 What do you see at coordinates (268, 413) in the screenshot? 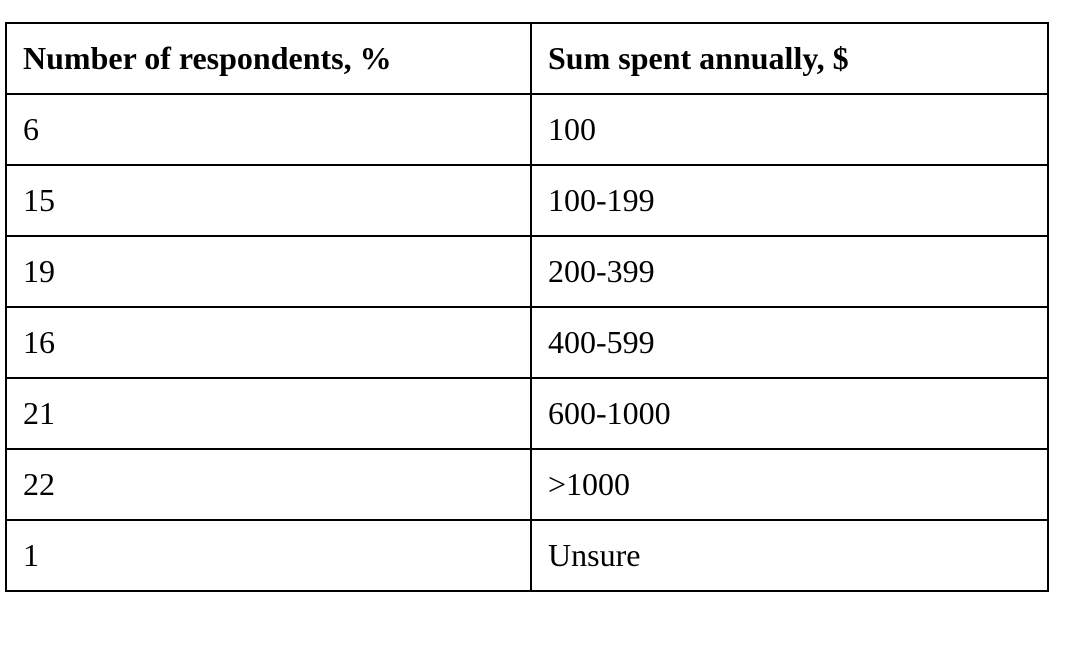
I see `respondents-cell: 21` at bounding box center [268, 413].